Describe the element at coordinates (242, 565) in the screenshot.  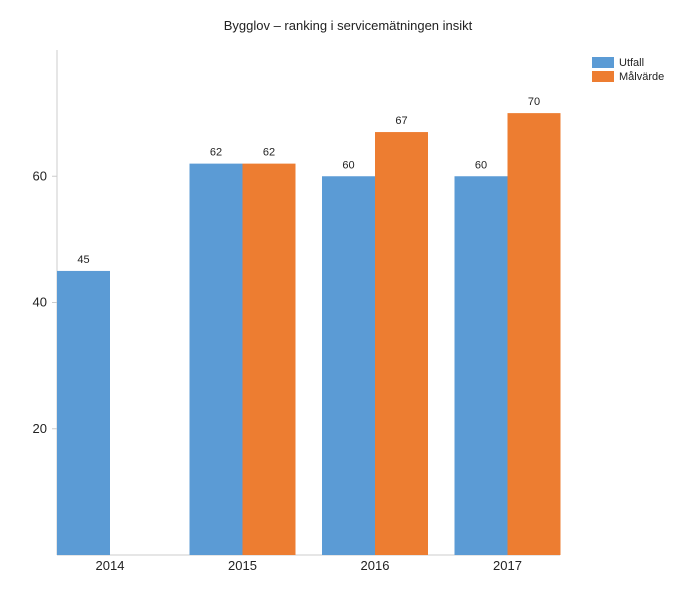
I see `x-tick-label: 2015` at that location.